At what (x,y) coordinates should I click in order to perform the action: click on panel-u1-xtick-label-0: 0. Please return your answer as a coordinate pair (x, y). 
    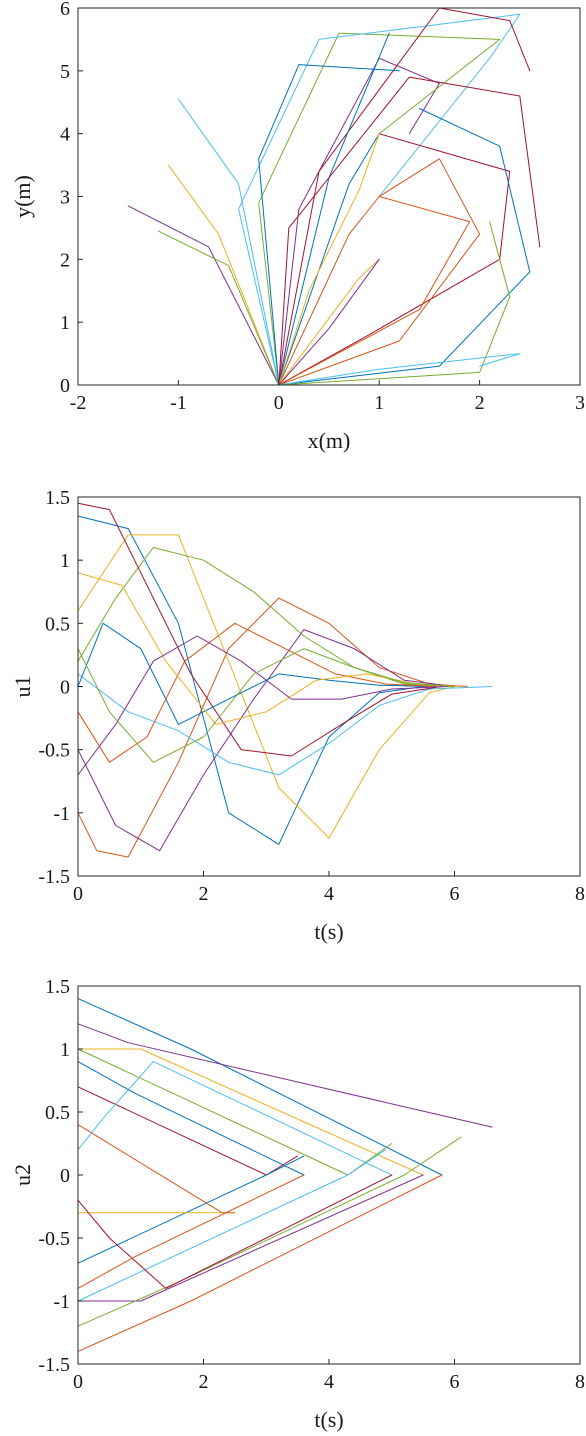
    Looking at the image, I should click on (78, 894).